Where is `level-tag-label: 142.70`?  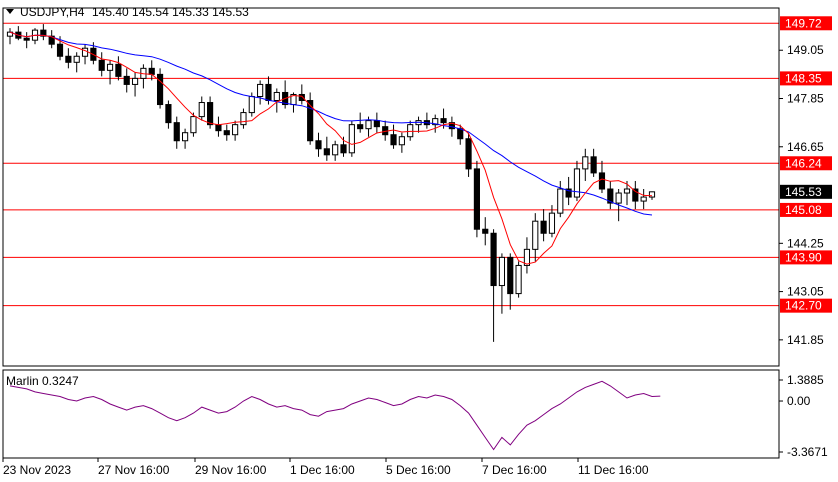
level-tag-label: 142.70 is located at coordinates (803, 306).